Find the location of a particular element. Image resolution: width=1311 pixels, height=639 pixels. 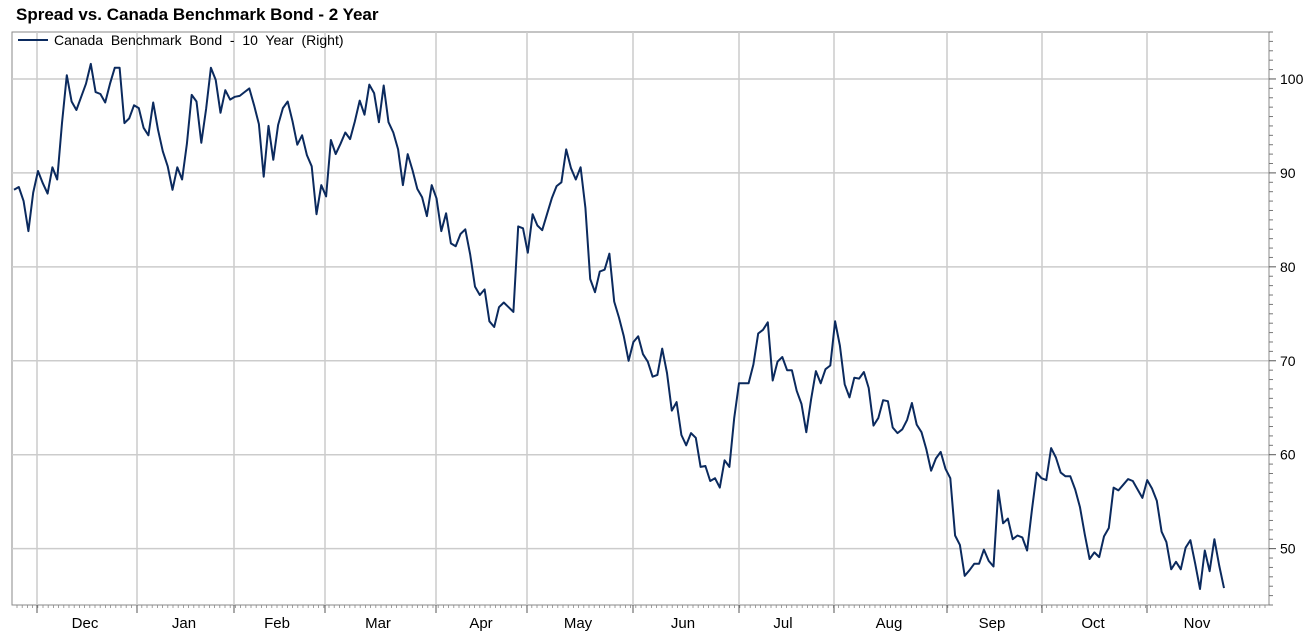

y-axis-right: 50 60 70 80 90 100 is located at coordinates (1286, 318).